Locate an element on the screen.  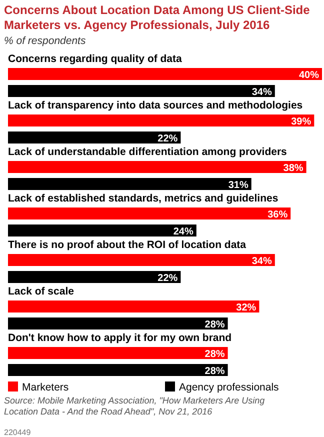
data-label: 38% is located at coordinates (293, 168).